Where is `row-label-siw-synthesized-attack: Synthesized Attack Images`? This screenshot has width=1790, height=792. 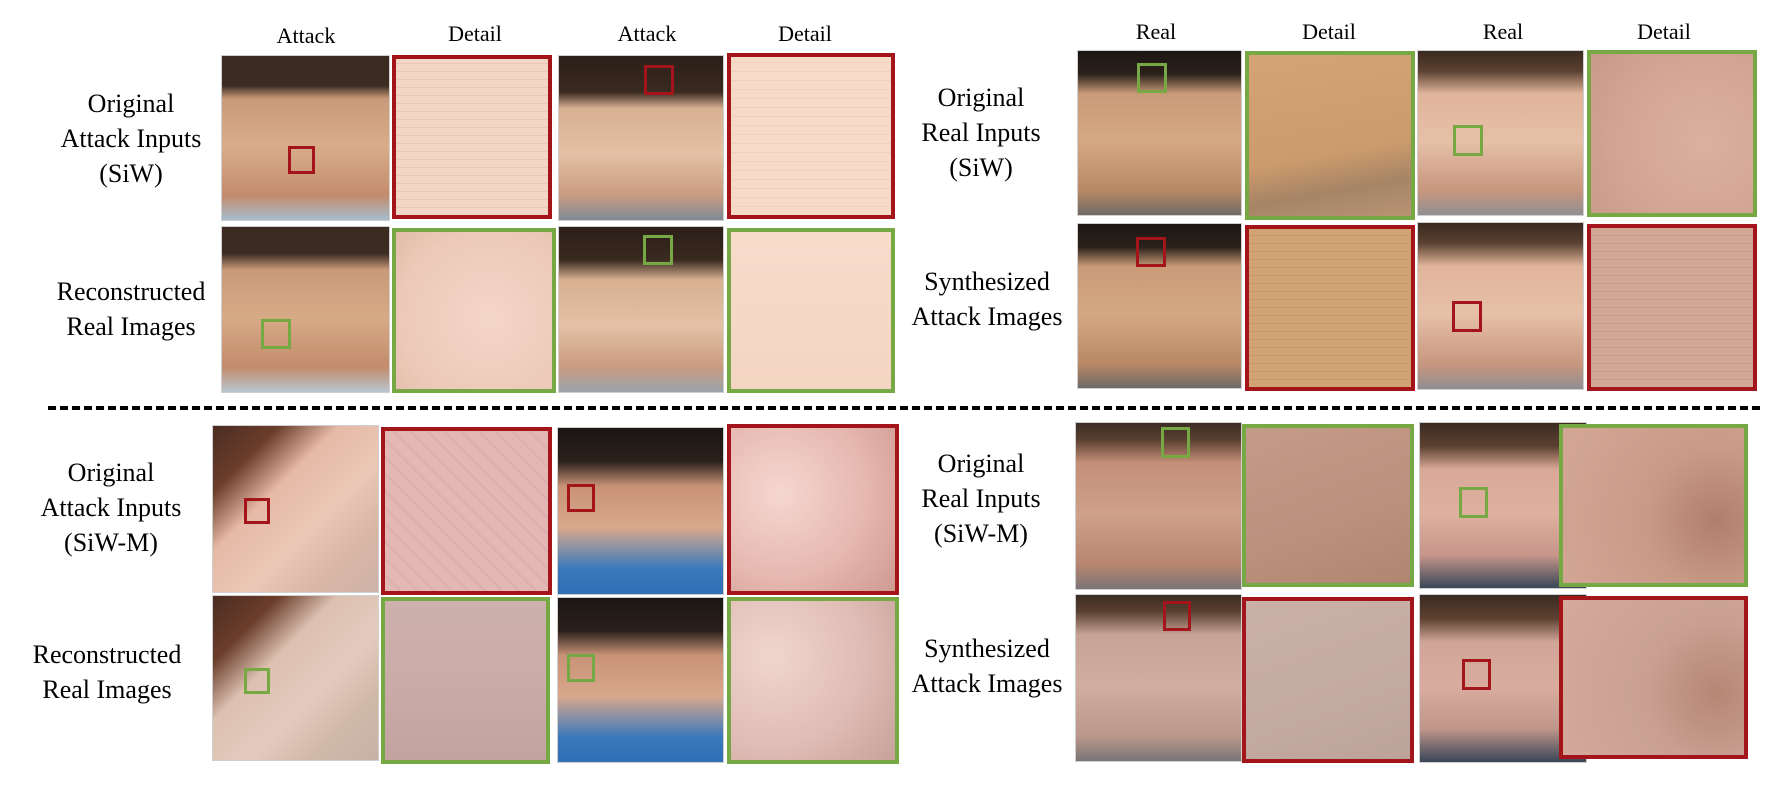
row-label-siw-synthesized-attack: Synthesized Attack Images is located at coordinates (987, 299).